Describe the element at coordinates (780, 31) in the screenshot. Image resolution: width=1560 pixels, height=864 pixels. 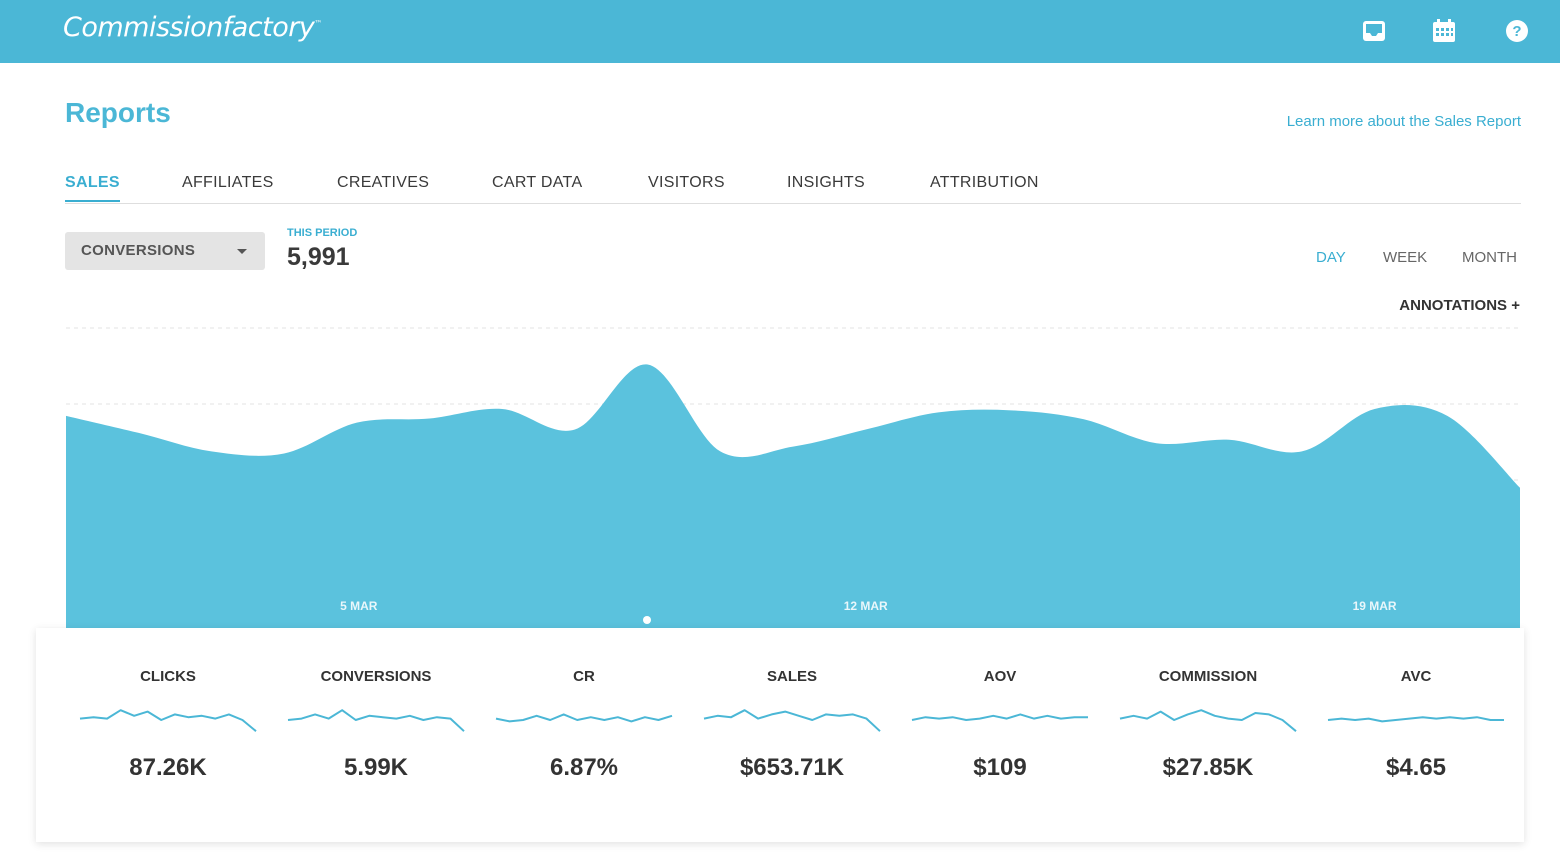
I see `top-navbar: Commissionfactory™ ?` at that location.